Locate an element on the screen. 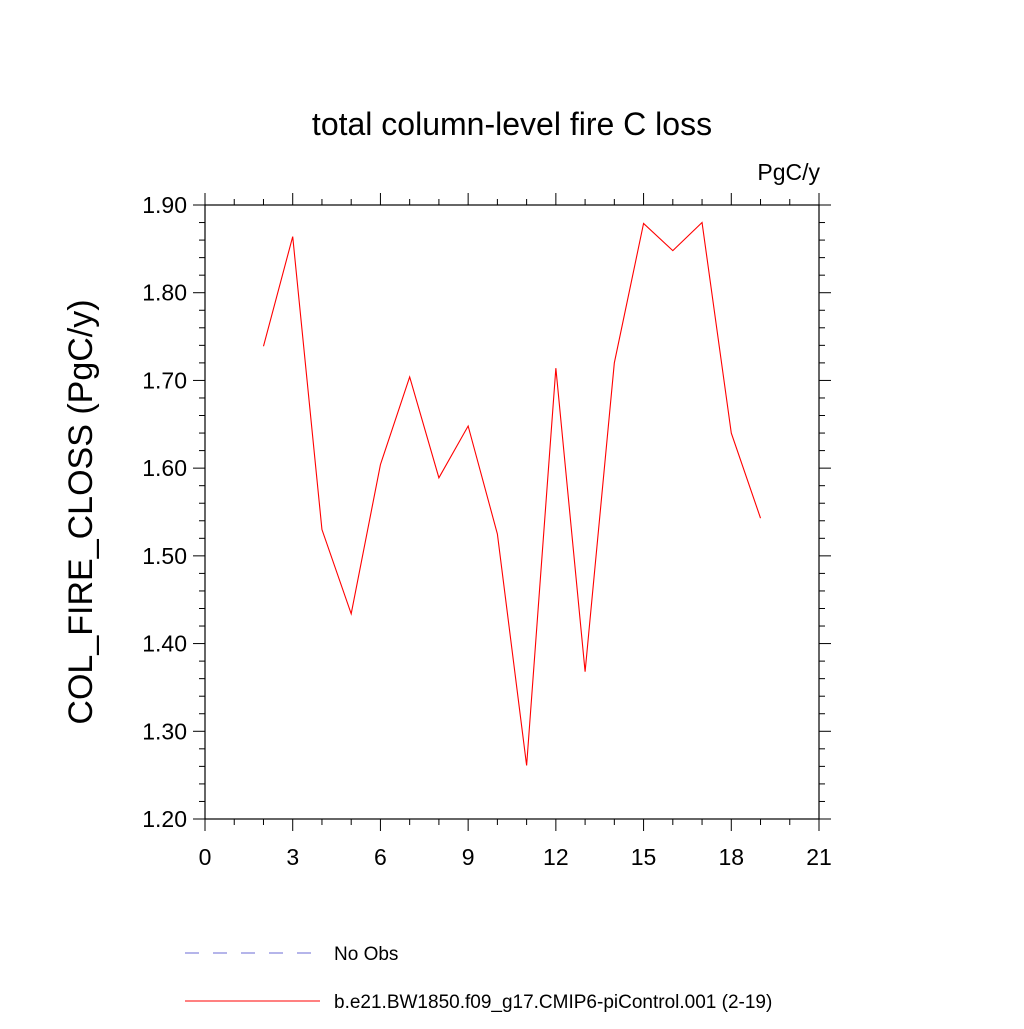 Image resolution: width=1024 pixels, height=1029 pixels. y-tick-label: 1.90 is located at coordinates (164, 205).